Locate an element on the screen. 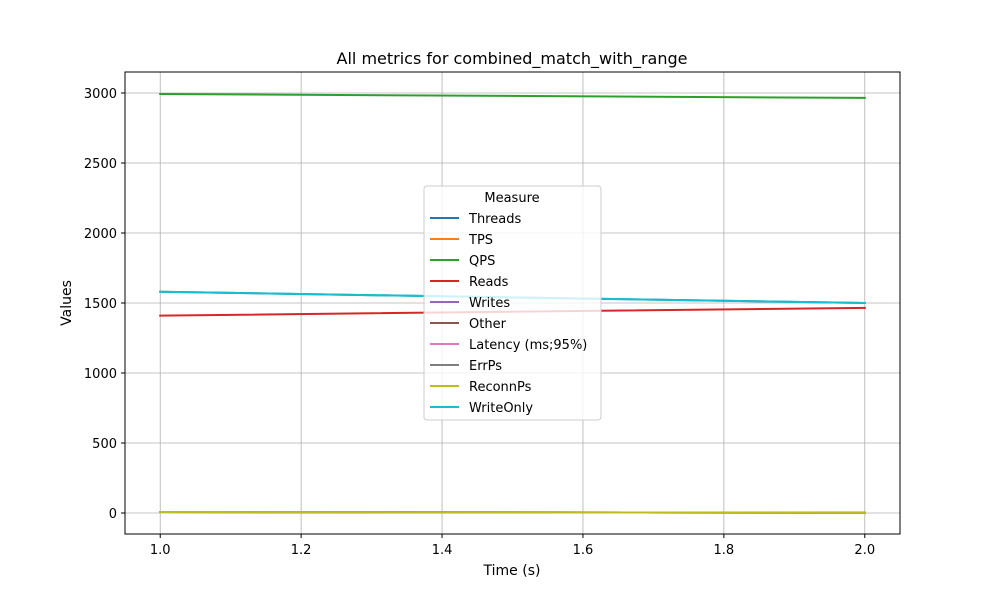 Image resolution: width=1000 pixels, height=600 pixels. x-tick-label: 1.0 is located at coordinates (160, 550).